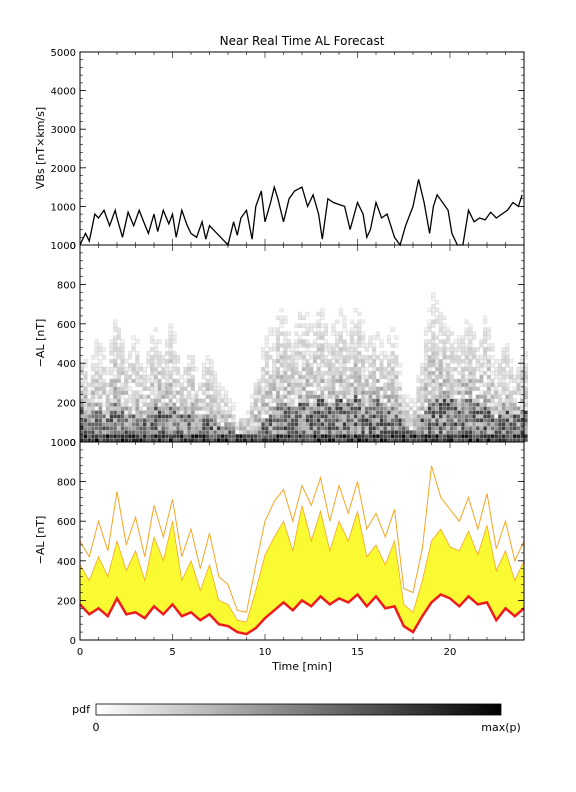 This screenshot has width=576, height=792. Describe the element at coordinates (66, 404) in the screenshot. I see `y-tick-label: 200` at that location.